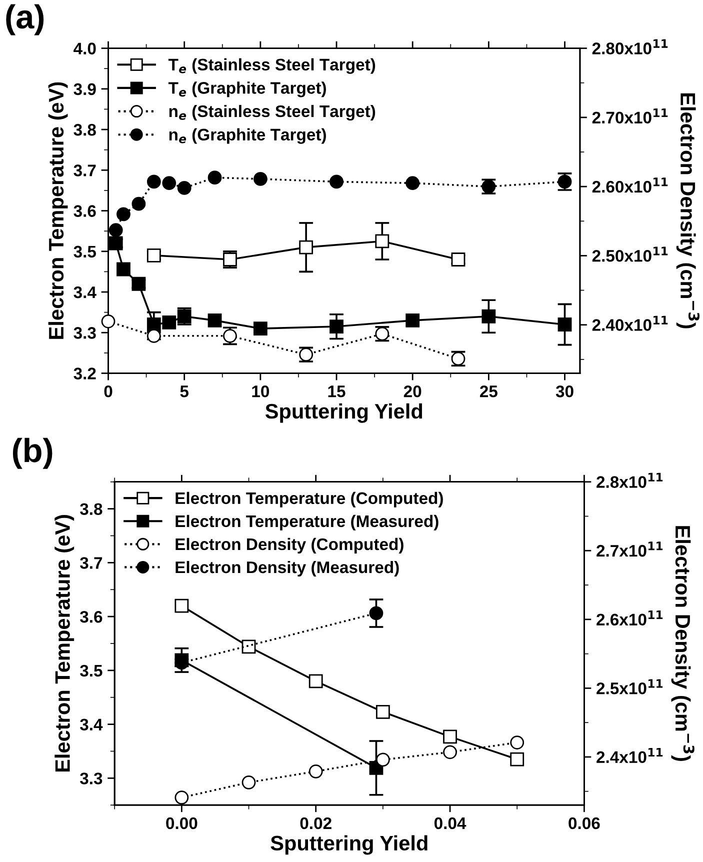 The image size is (703, 862). Describe the element at coordinates (630, 323) in the screenshot. I see `y2-tick-label: 2.40x10$^{11}$` at that location.